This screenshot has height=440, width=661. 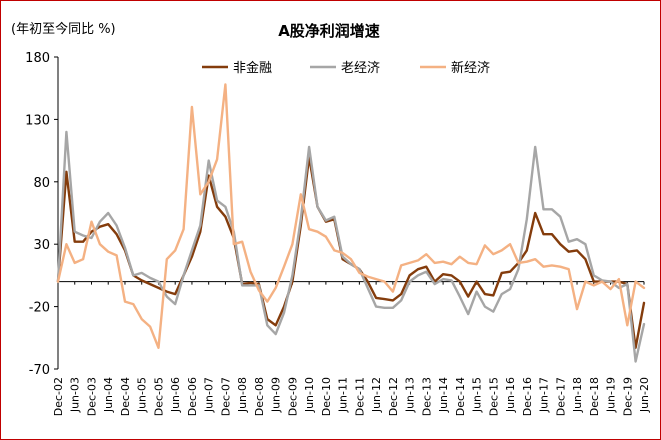 I want to click on x-tick-label: Jun-17, so click(x=544, y=395).